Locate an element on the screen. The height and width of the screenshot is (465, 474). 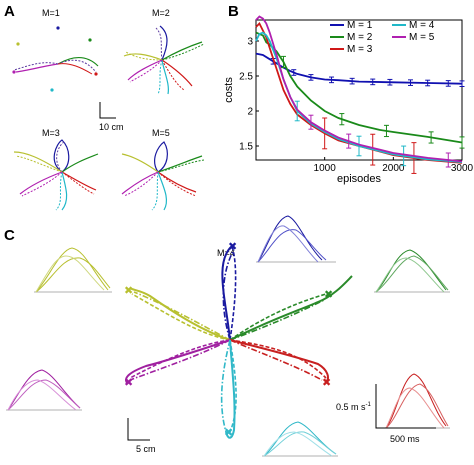
panel-b-label: B is located at coordinates (233, 11).